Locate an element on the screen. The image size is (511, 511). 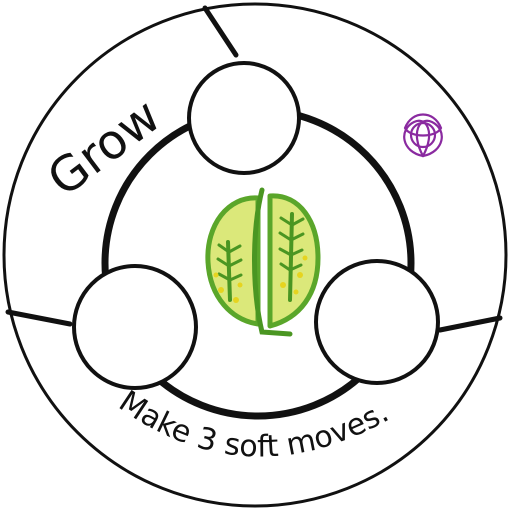
triquetra-icon is located at coordinates (423, 135).